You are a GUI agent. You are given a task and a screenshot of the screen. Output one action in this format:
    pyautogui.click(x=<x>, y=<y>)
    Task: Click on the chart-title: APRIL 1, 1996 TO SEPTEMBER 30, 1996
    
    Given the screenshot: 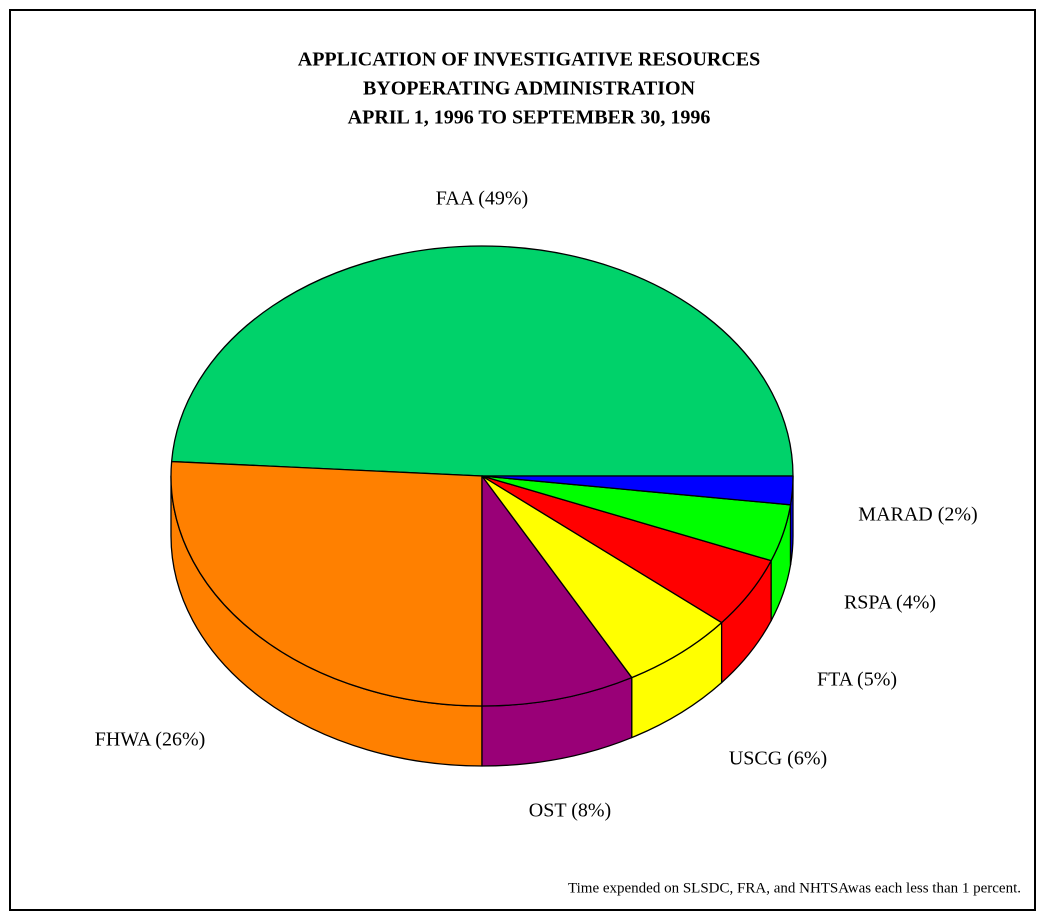 What is the action you would take?
    pyautogui.click(x=529, y=118)
    